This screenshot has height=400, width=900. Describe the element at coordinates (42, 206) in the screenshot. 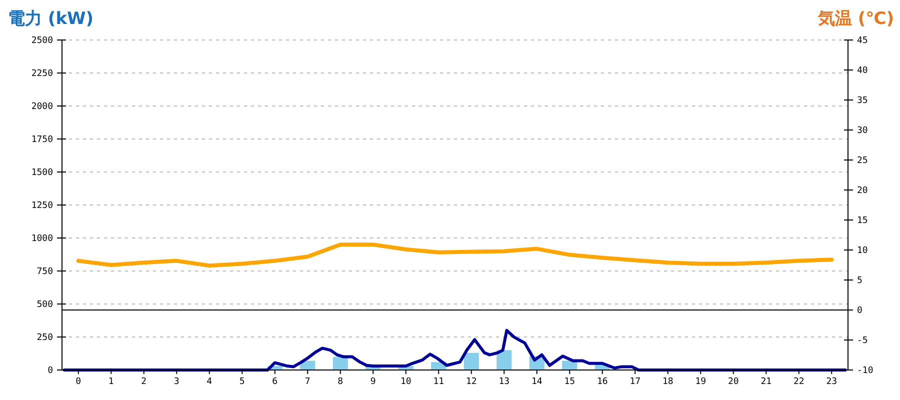

I see `y-tick-label: 1250` at that location.